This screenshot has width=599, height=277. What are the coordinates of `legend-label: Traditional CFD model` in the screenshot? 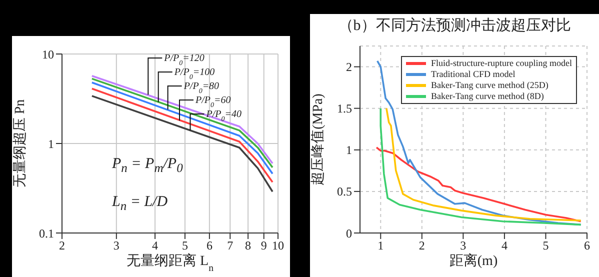 It's located at (473, 74).